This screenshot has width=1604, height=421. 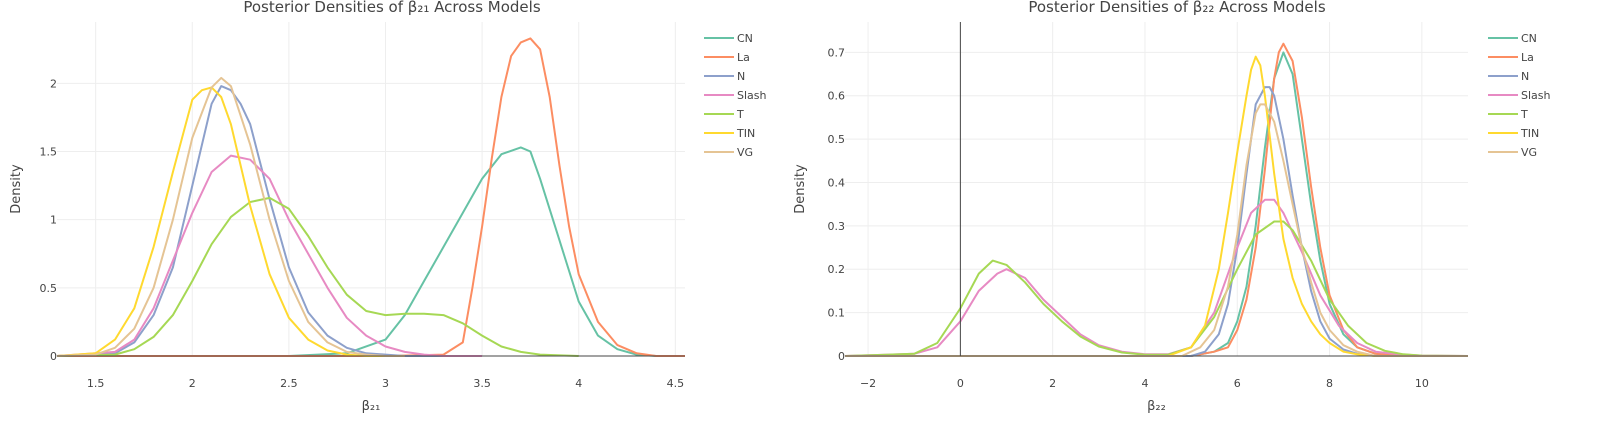 I want to click on y-tick-label: 0.3, so click(x=837, y=226).